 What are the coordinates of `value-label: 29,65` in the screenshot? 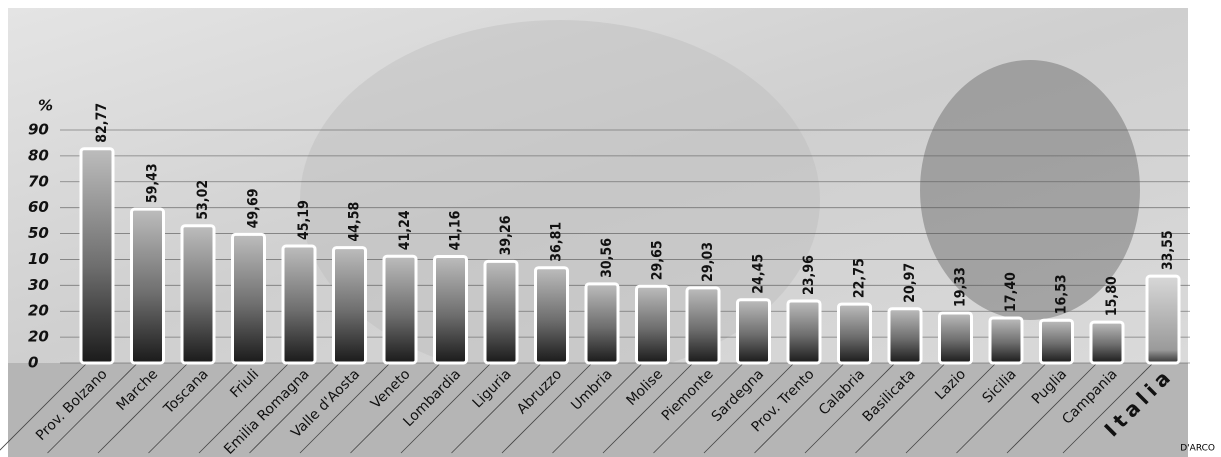 It's located at (658, 260).